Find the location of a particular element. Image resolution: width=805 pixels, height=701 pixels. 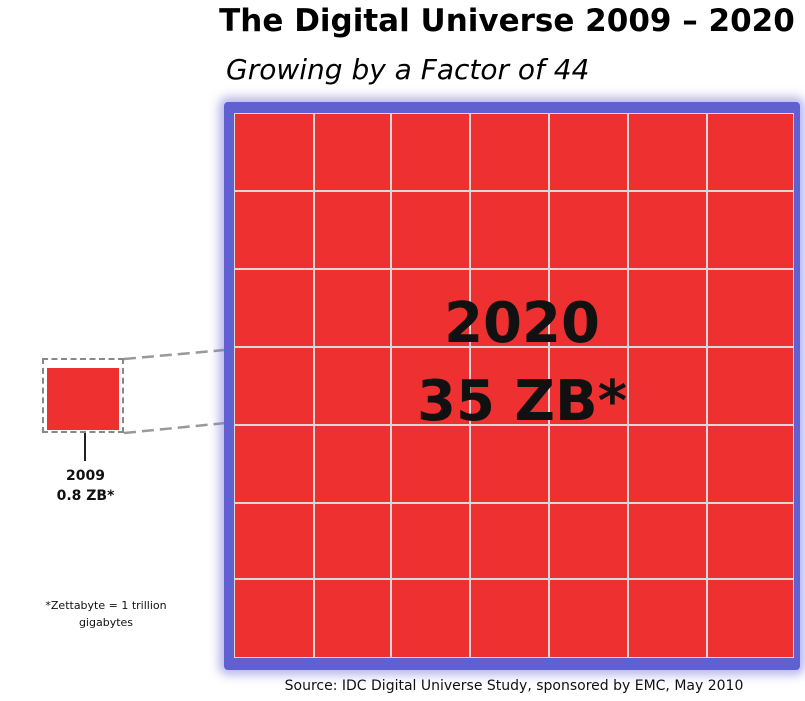

small-block-2009 is located at coordinates (83, 399).